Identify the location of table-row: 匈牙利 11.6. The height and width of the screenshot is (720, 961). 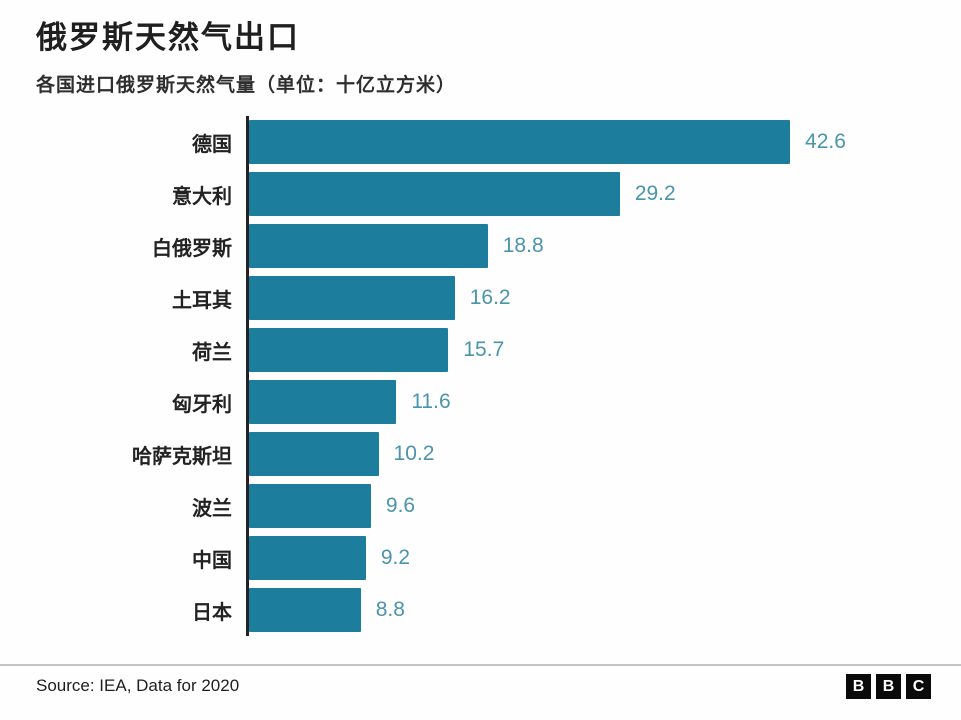
(488, 402).